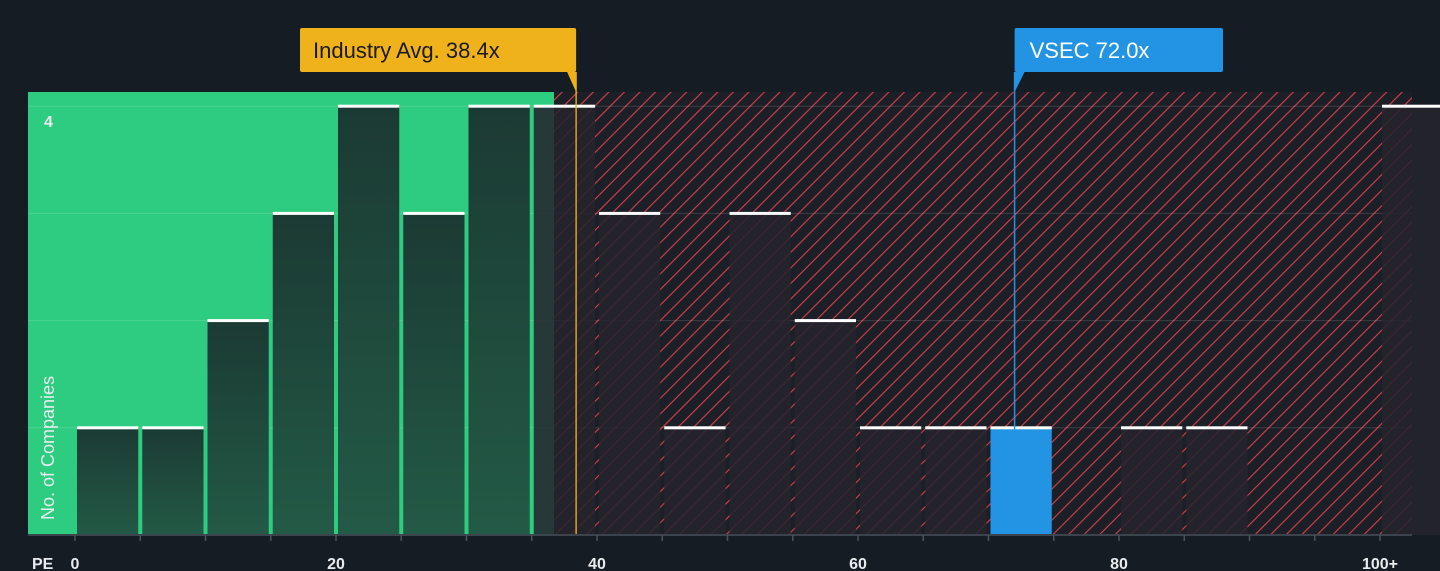 The height and width of the screenshot is (571, 1440). What do you see at coordinates (406, 50) in the screenshot?
I see `industry-avg-label: Industry Avg. 38.4x` at bounding box center [406, 50].